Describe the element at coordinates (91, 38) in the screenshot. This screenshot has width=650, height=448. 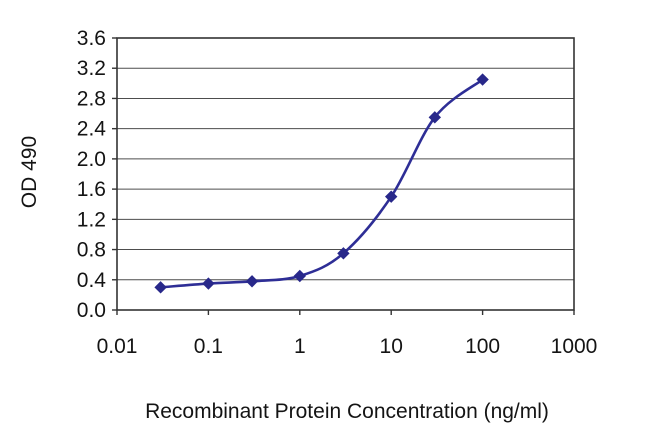
I see `y-tick-label: 3.6` at that location.